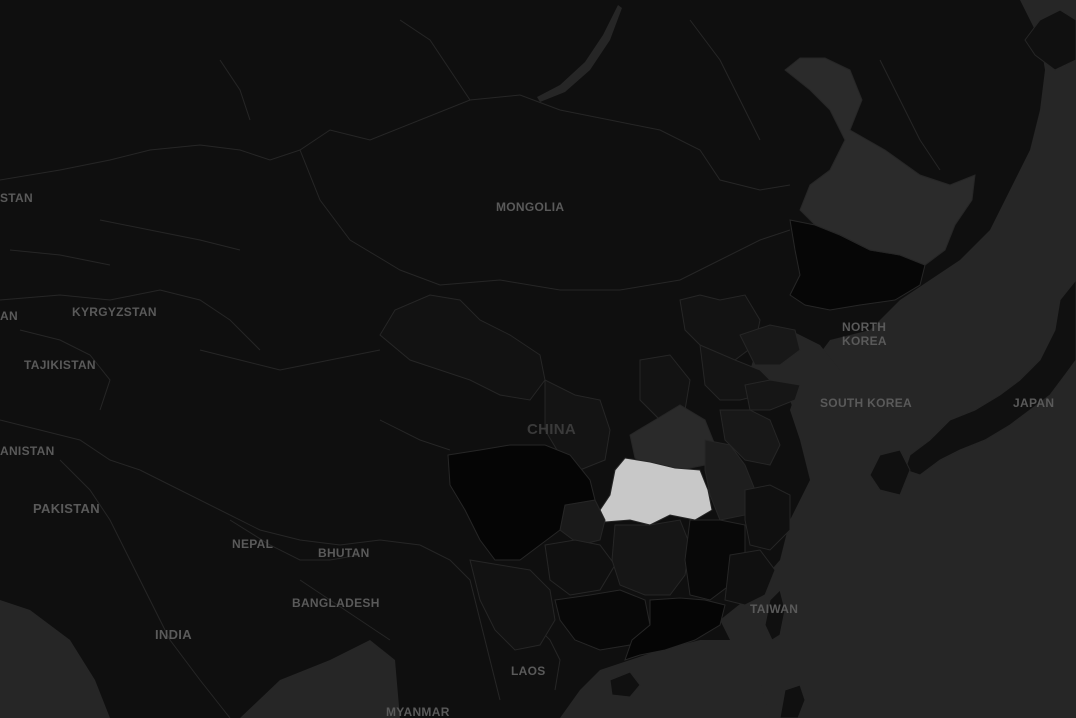 This screenshot has height=718, width=1076. I want to click on hokkaido-land, so click(1050, 40).